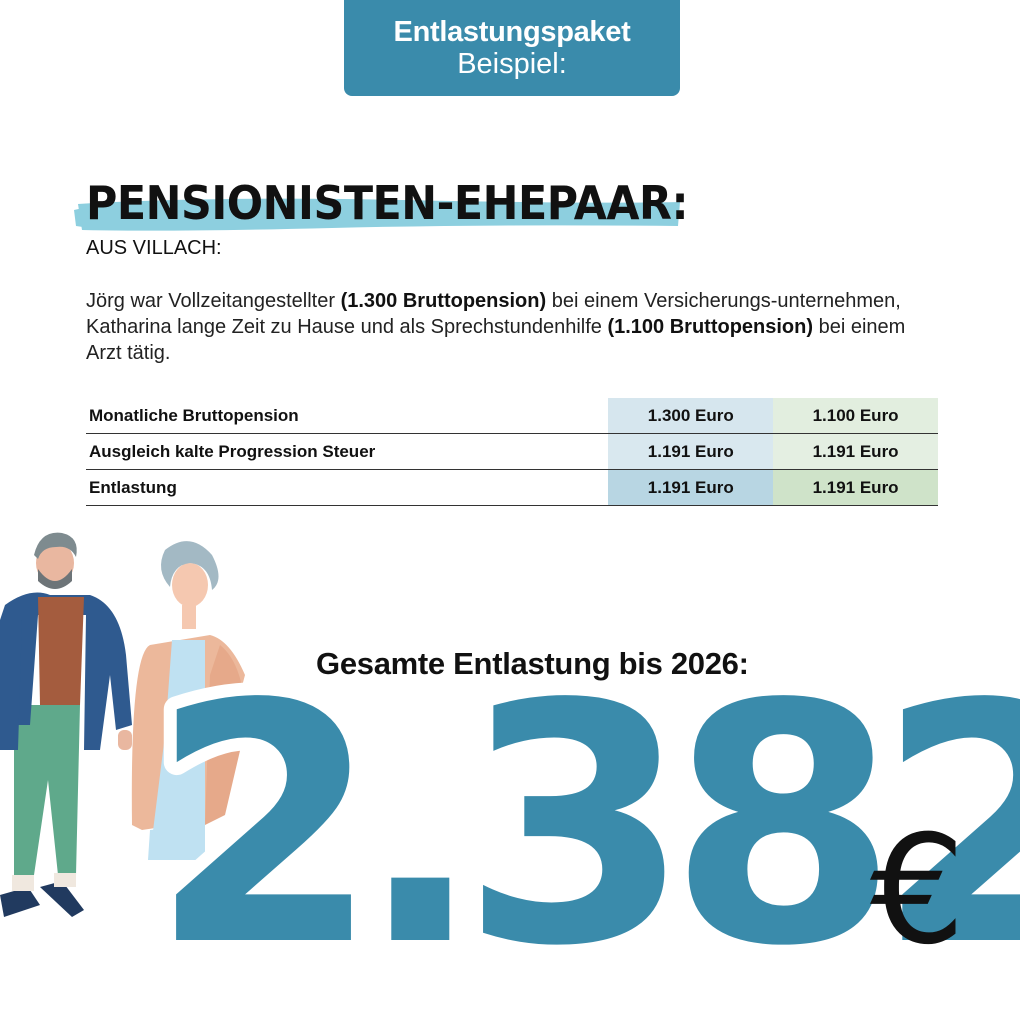  Describe the element at coordinates (347, 451) in the screenshot. I see `row-label: Ausgleich kalte Progression Steuer` at that location.